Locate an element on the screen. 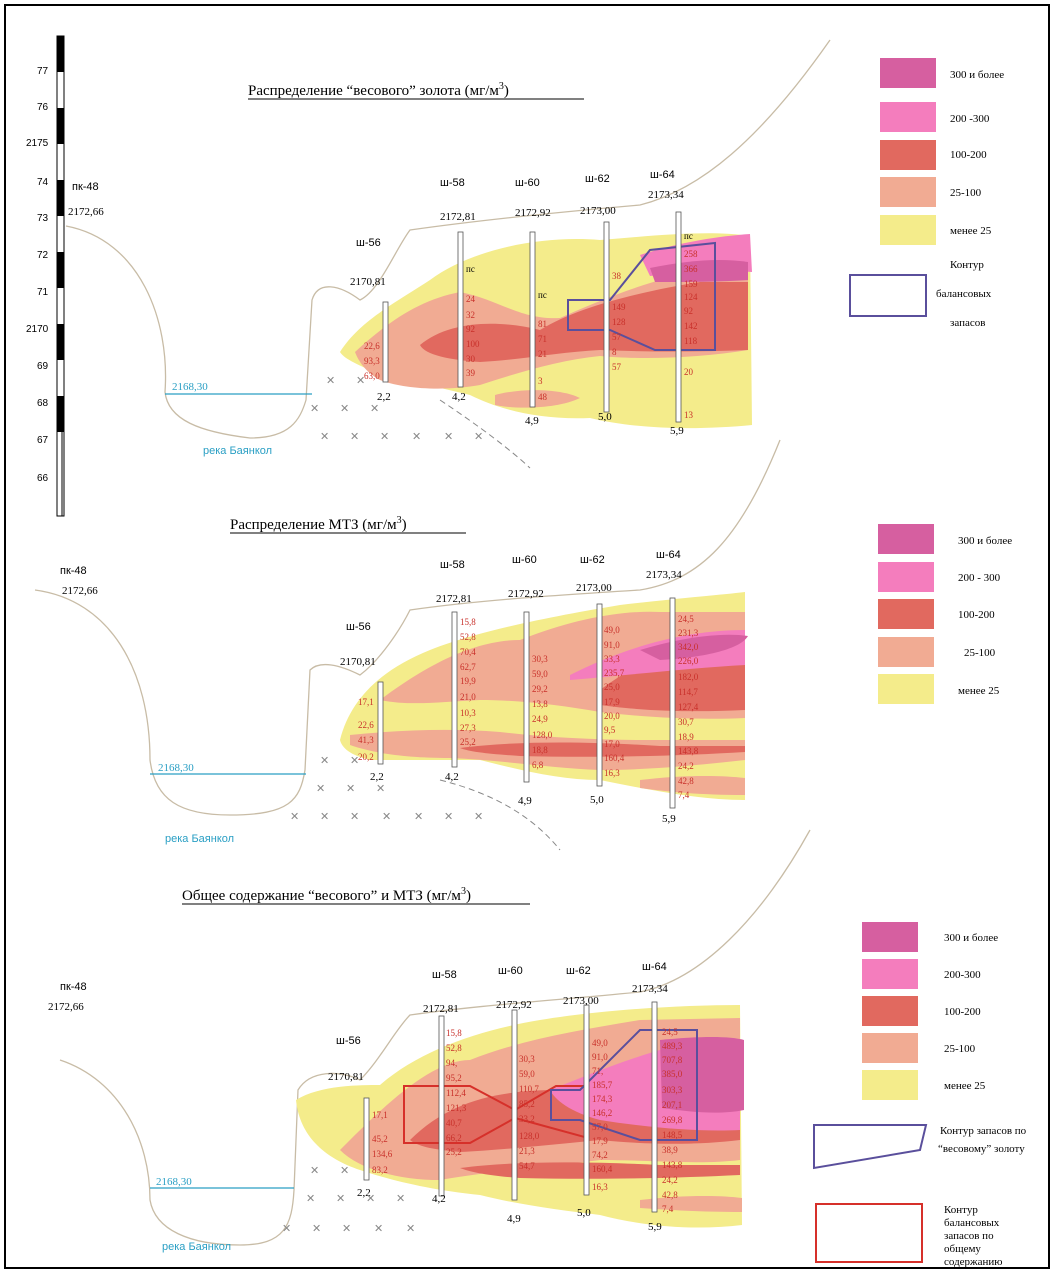  shaft-depth: 2,2 is located at coordinates (384, 397).